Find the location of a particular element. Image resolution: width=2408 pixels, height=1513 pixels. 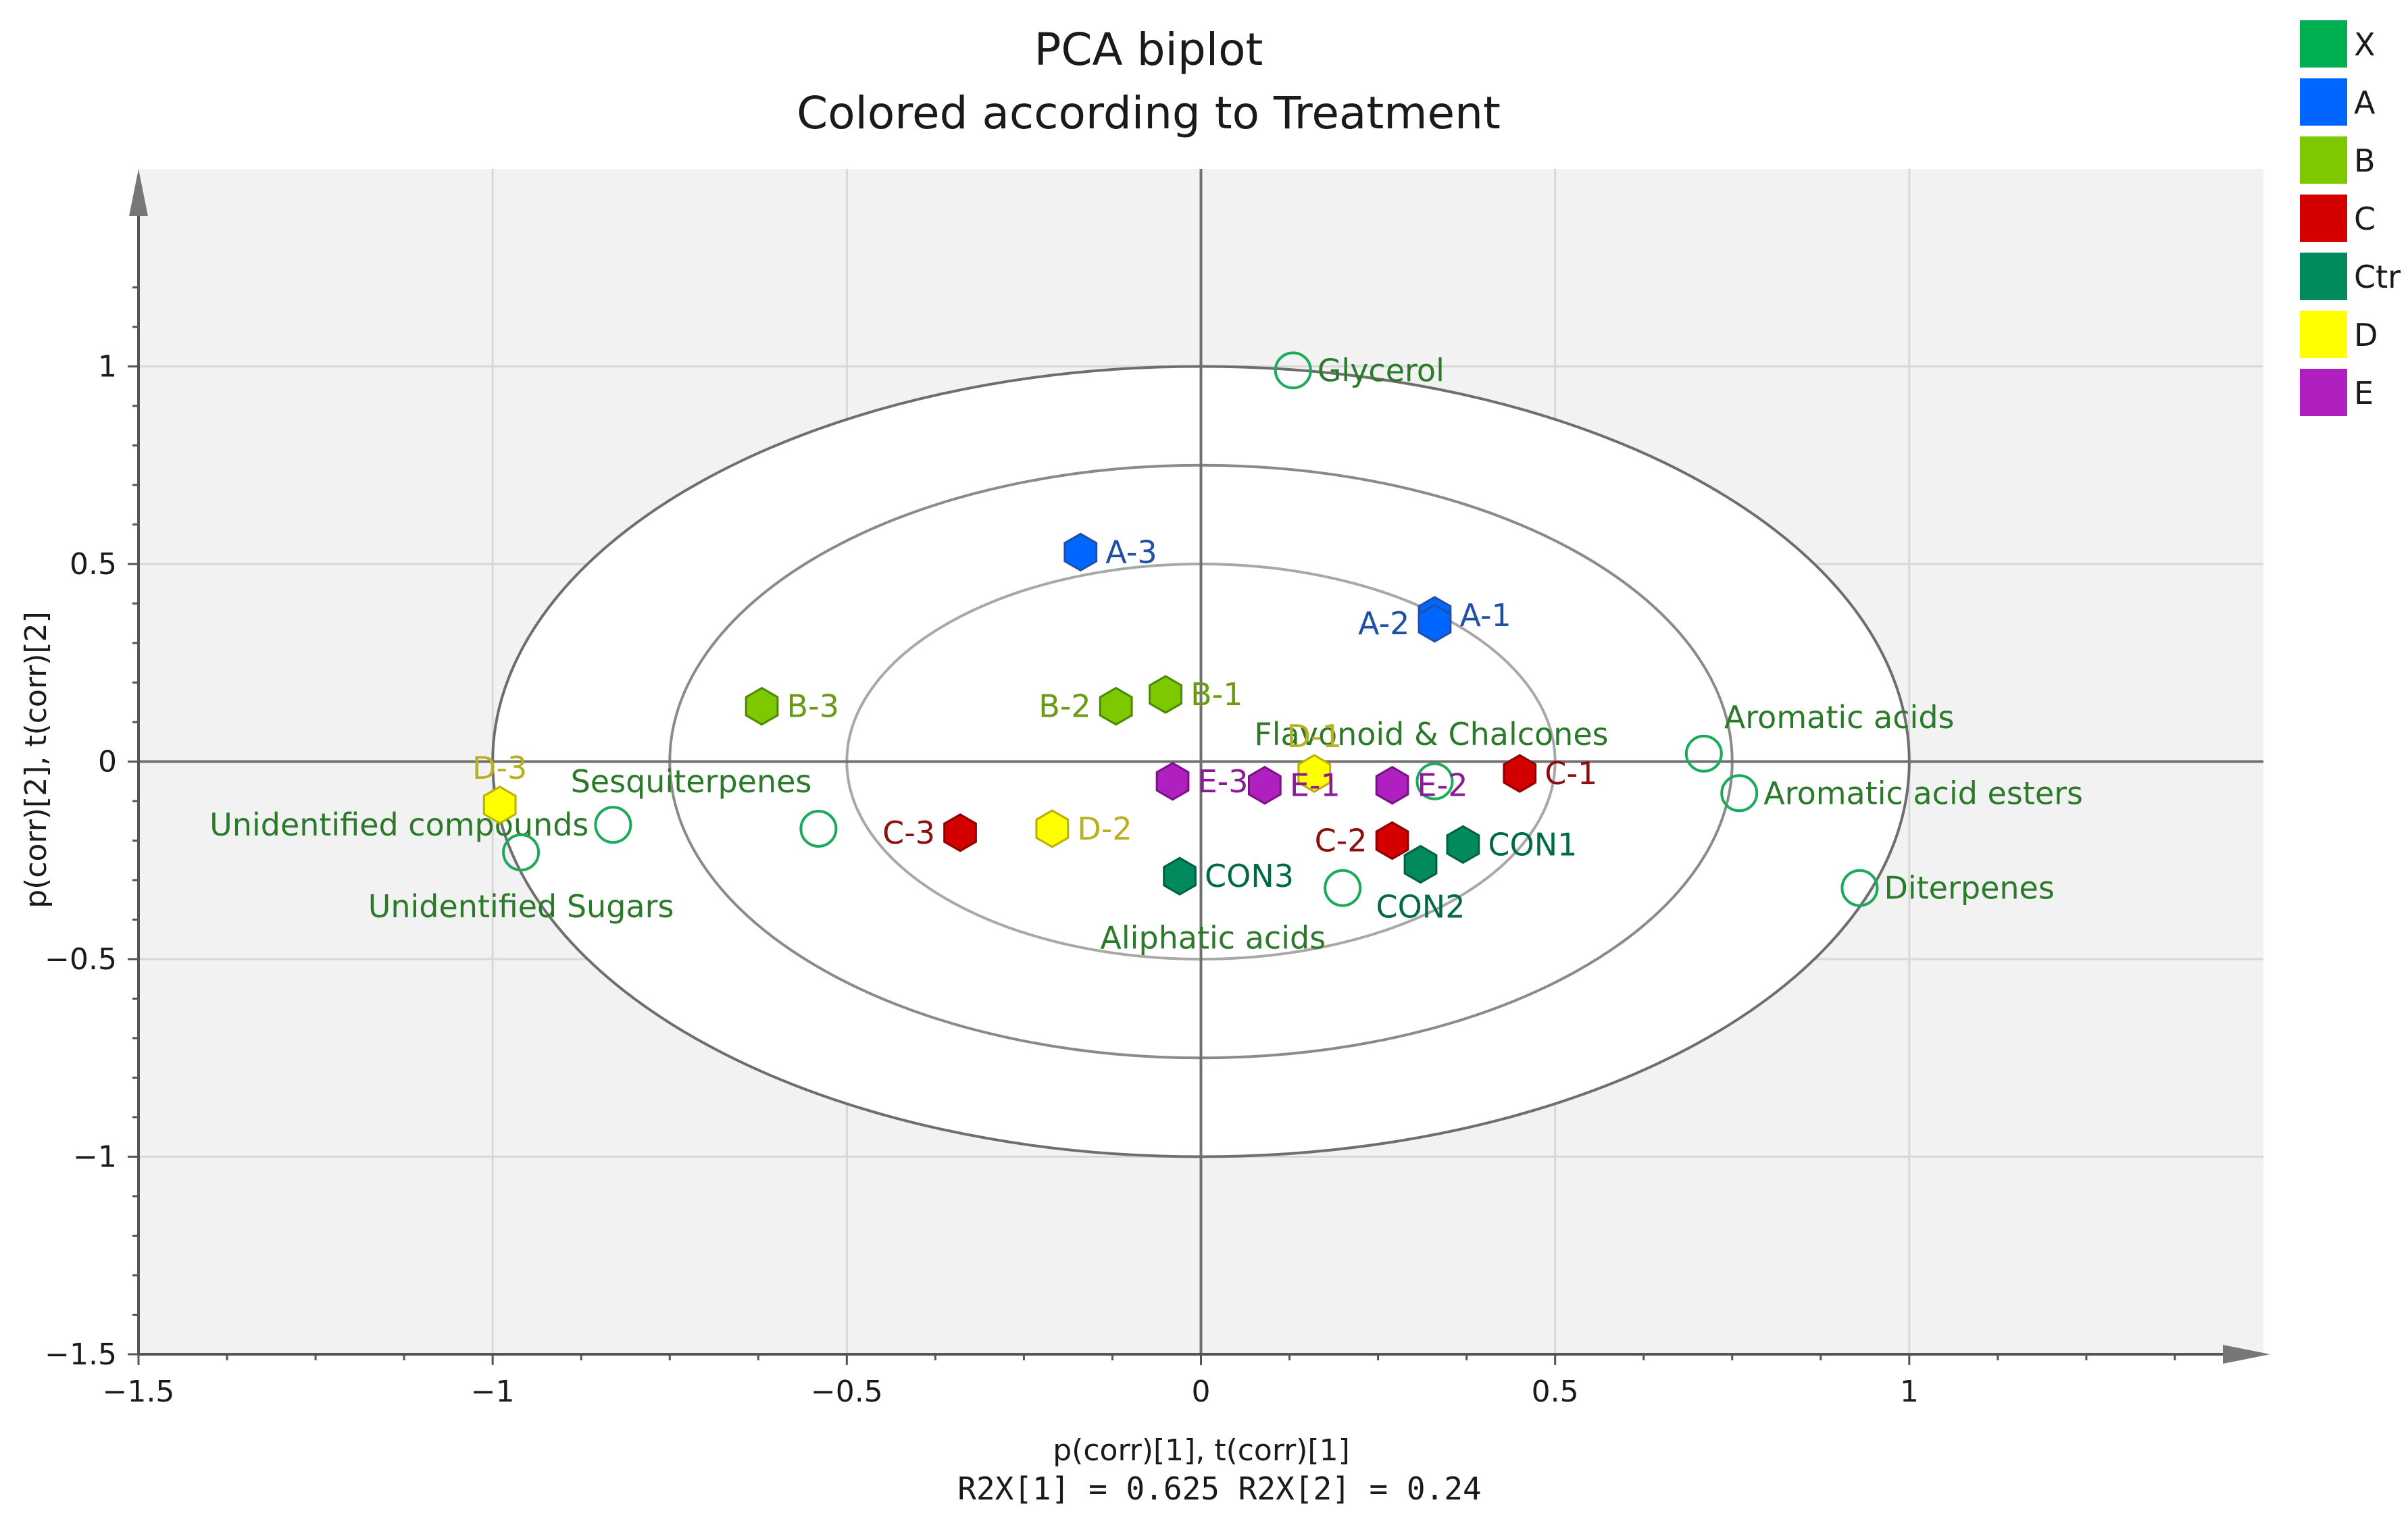

score-point: D-2 is located at coordinates (1084, 828).